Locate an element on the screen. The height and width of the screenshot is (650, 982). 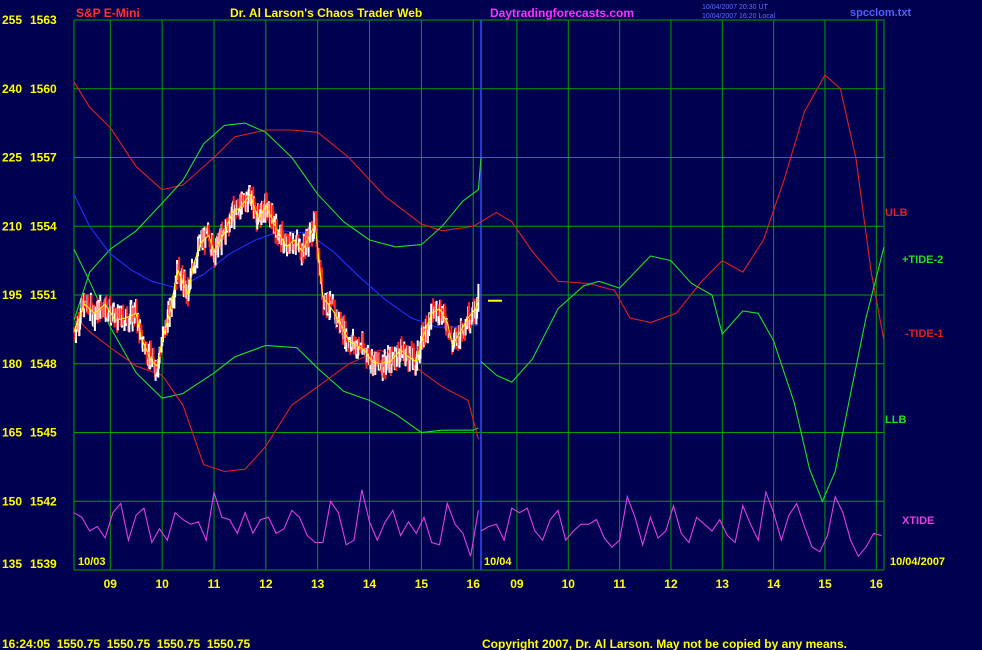
y-tick-label-left: 135 is located at coordinates (12, 564).